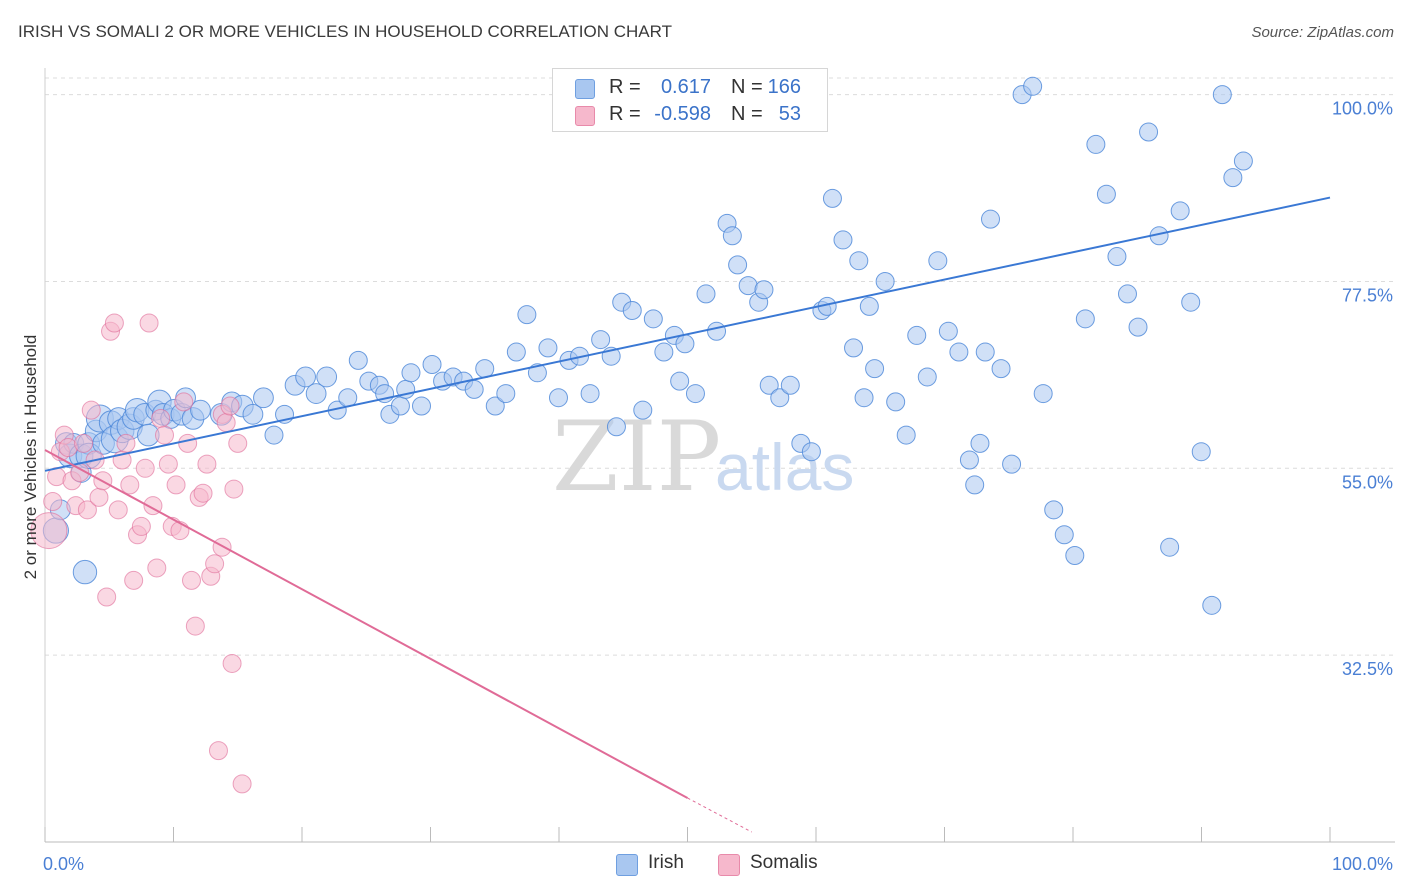 This screenshot has width=1406, height=892. I want to click on irish-n-label: N =, so click(747, 87).